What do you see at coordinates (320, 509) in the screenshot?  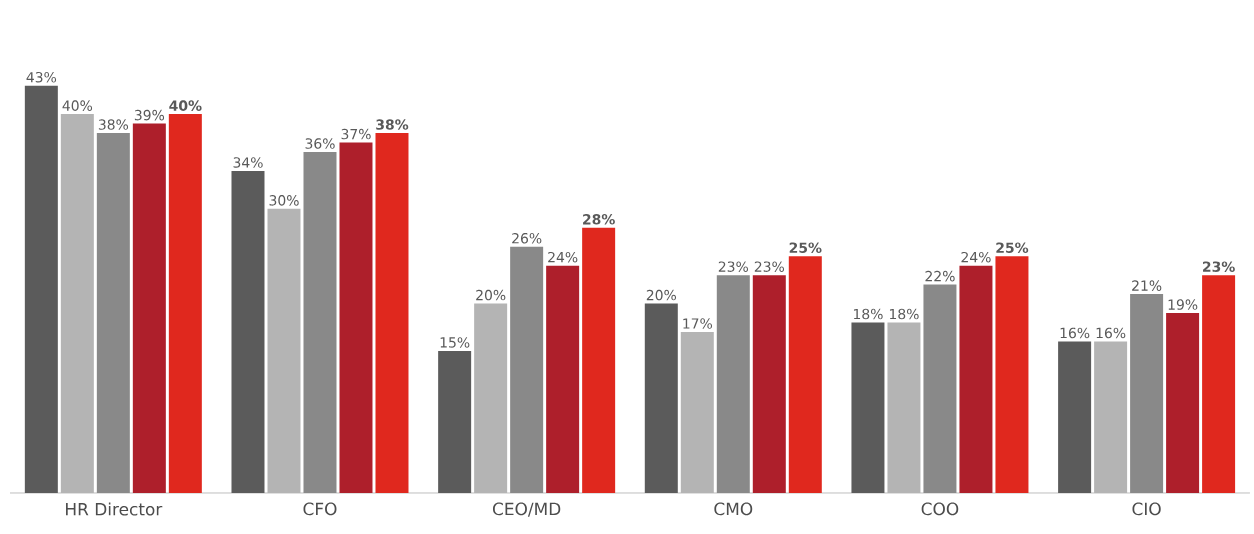 I see `x-tick-label: CFO` at bounding box center [320, 509].